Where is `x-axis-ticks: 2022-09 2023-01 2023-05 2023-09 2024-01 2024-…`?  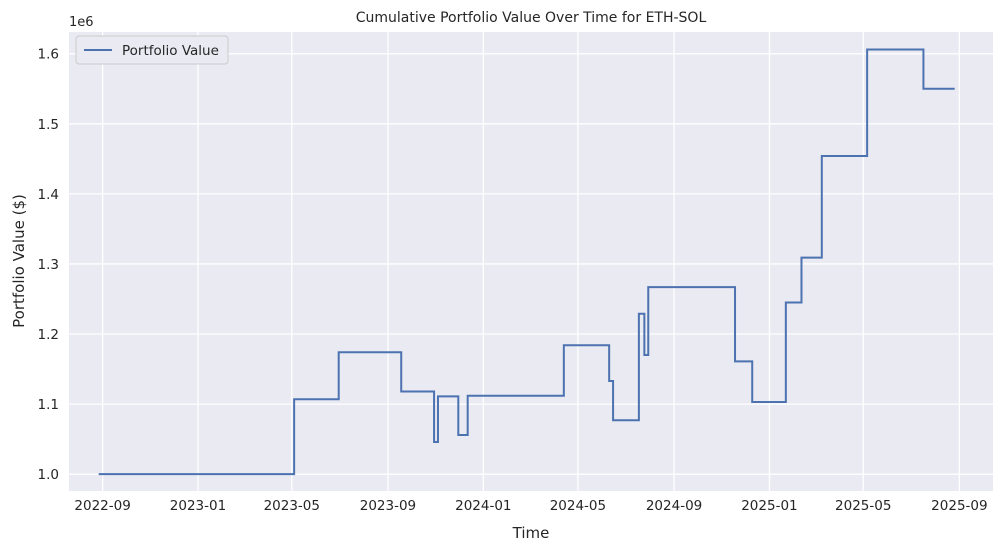 x-axis-ticks: 2022-09 2023-01 2023-05 2023-09 2024-01 2024-… is located at coordinates (530, 506).